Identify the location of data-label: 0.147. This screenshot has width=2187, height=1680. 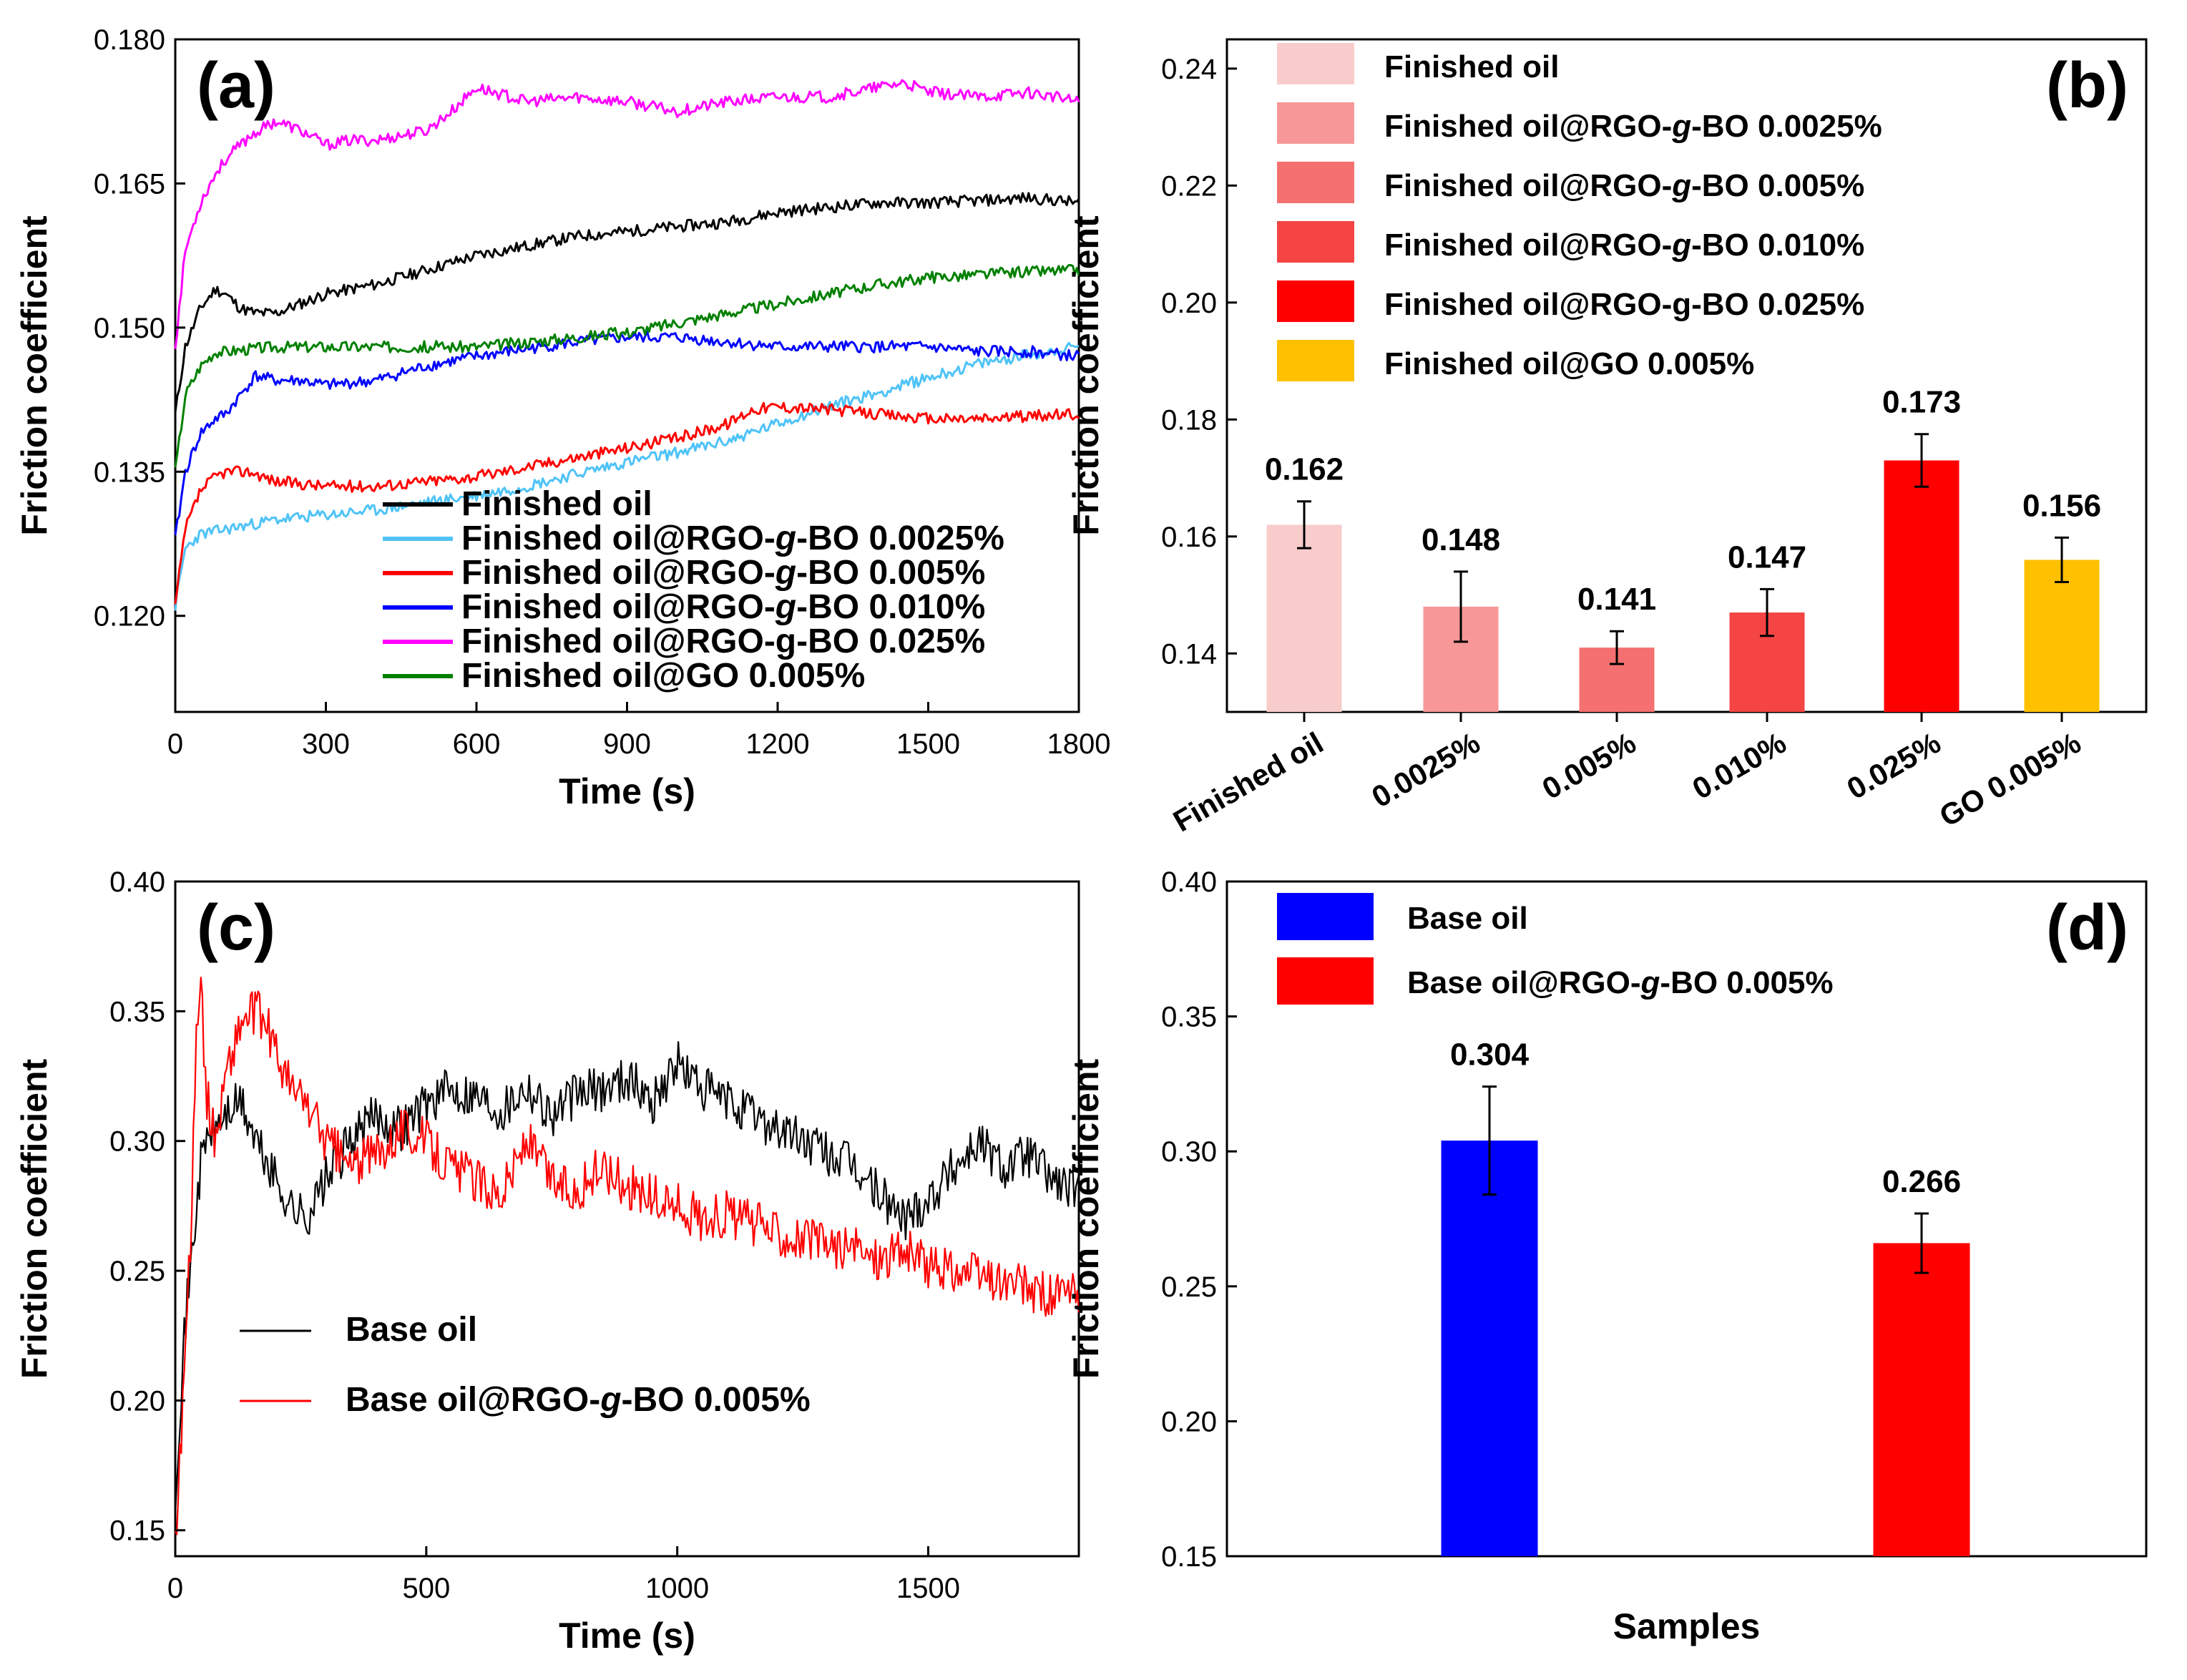
(1767, 557).